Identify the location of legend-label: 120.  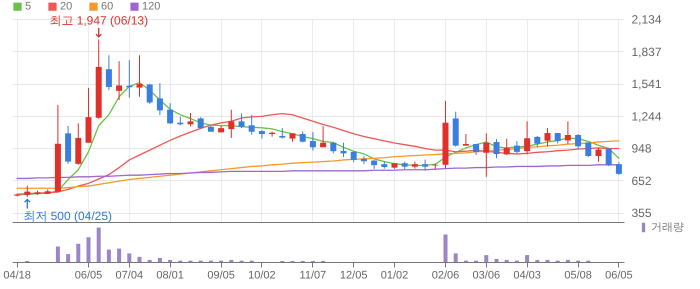
(151, 6).